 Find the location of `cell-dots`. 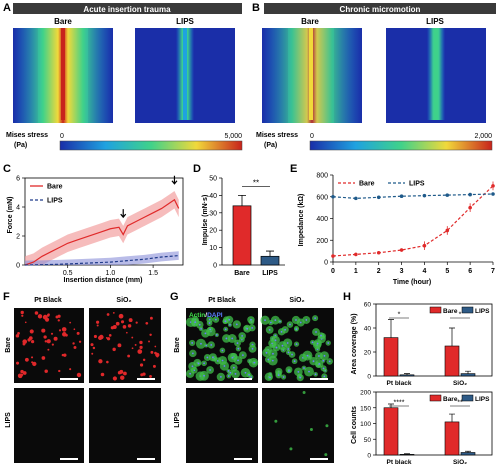

cell-dots is located at coordinates (87, 345).